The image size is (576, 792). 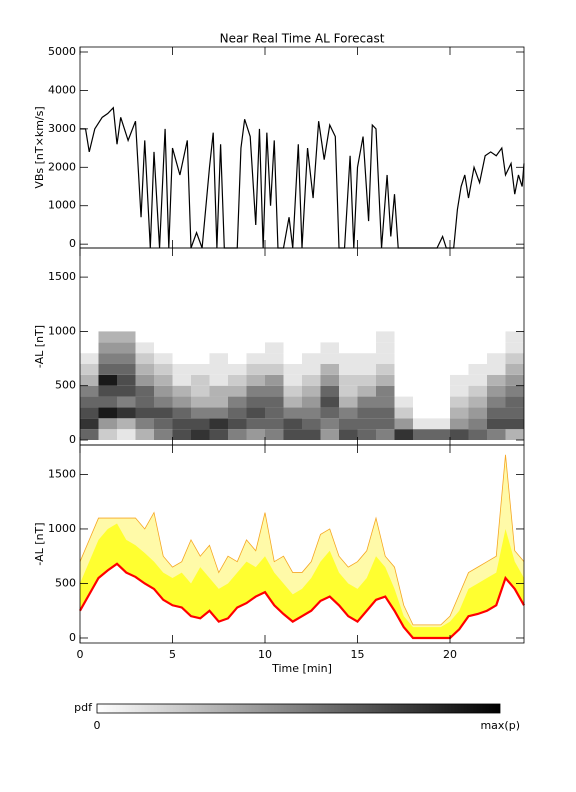 I want to click on y-axis-label: VBs [nT×km/s], so click(x=39, y=147).